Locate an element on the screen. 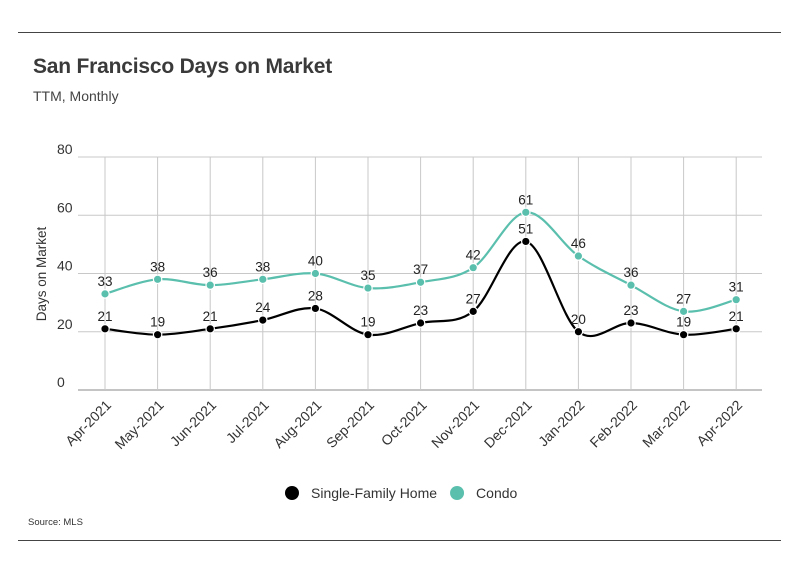 This screenshot has width=799, height=575. y-tick-label-20: 20 is located at coordinates (65, 324).